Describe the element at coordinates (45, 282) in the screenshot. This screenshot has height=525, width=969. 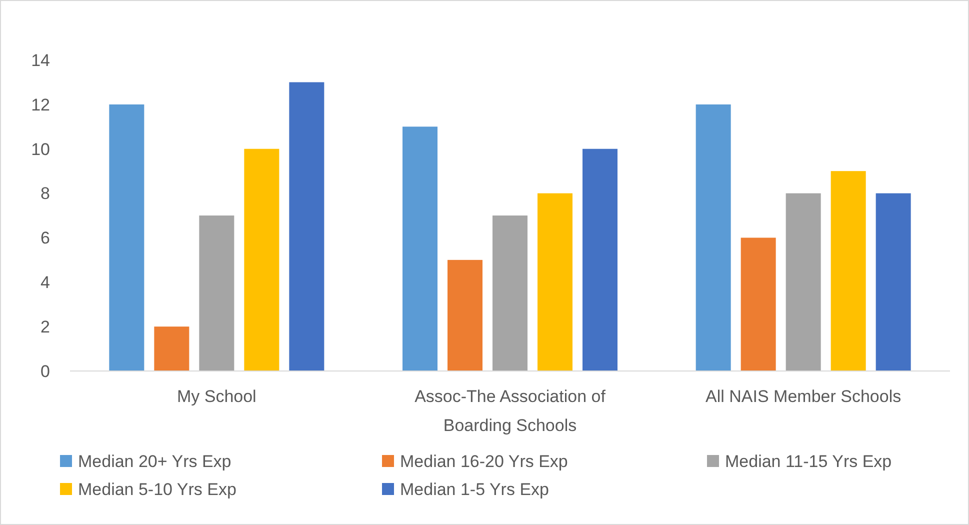
I see `y-tick-label: 4` at that location.